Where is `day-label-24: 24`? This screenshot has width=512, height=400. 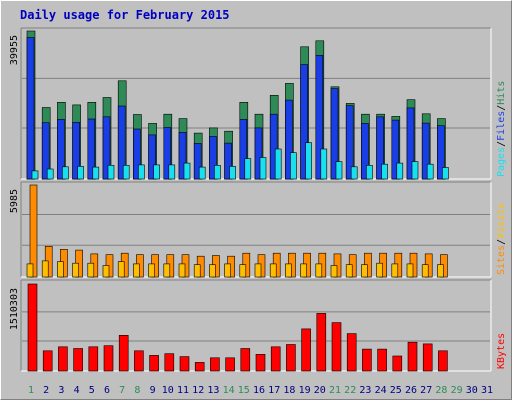 day-label-24: 24 is located at coordinates (381, 390).